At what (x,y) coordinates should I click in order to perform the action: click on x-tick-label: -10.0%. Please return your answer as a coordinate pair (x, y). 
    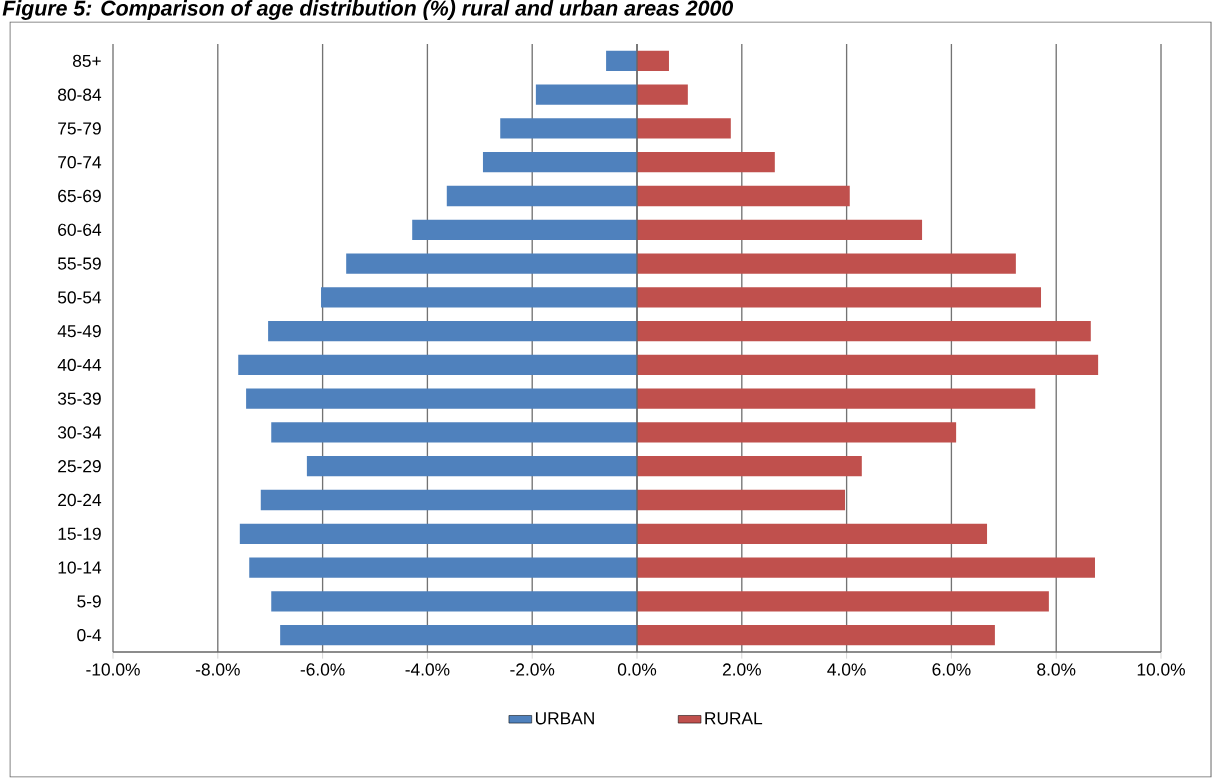
    Looking at the image, I should click on (113, 669).